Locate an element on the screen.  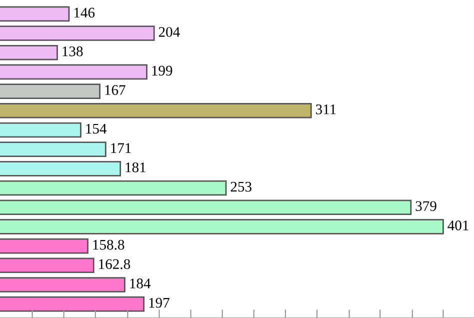
data-label: 253 is located at coordinates (241, 187).